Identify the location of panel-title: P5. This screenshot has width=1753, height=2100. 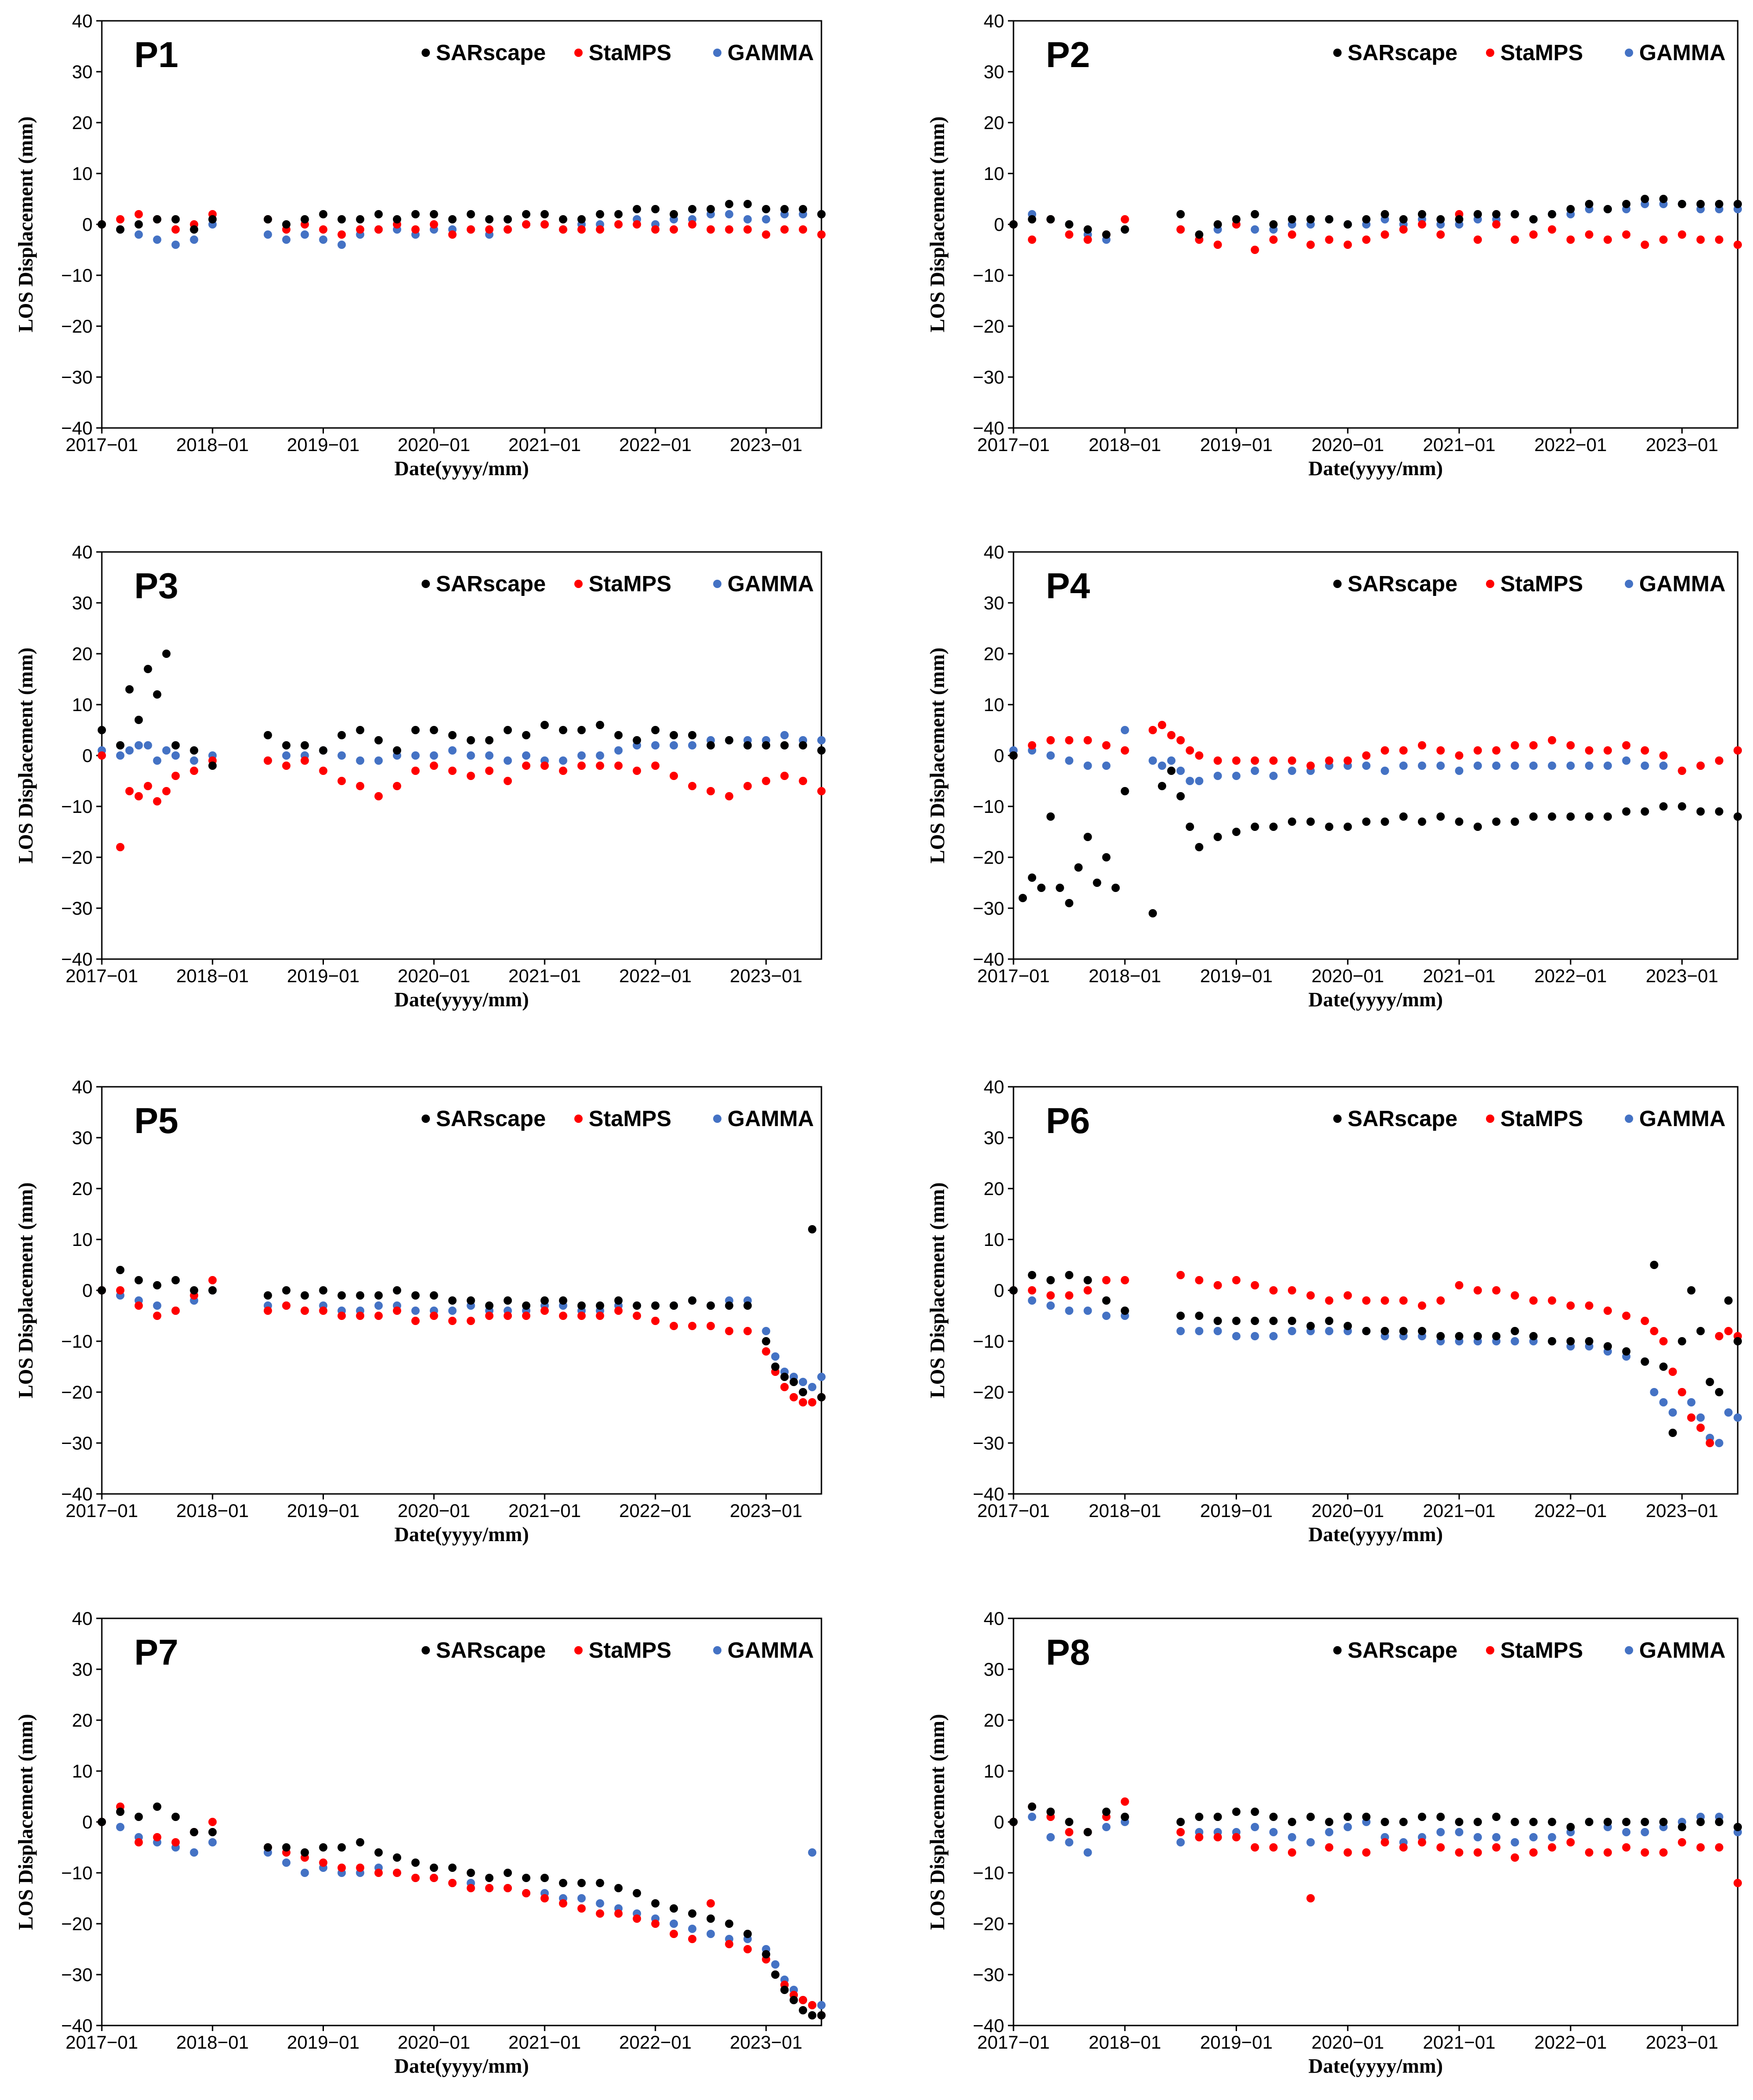
(156, 1120).